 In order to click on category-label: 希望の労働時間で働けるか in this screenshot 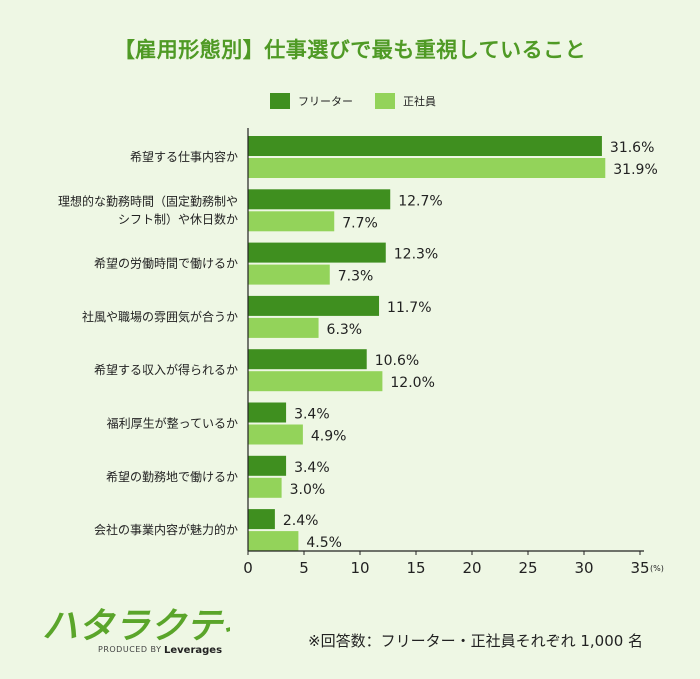, I will do `click(166, 263)`.